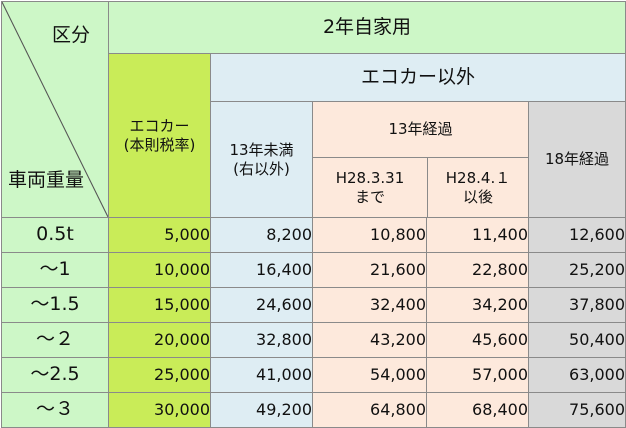  I want to click on table-row: ～２ 20,000 32,800 43,200 45,600 50,400, so click(313, 340).